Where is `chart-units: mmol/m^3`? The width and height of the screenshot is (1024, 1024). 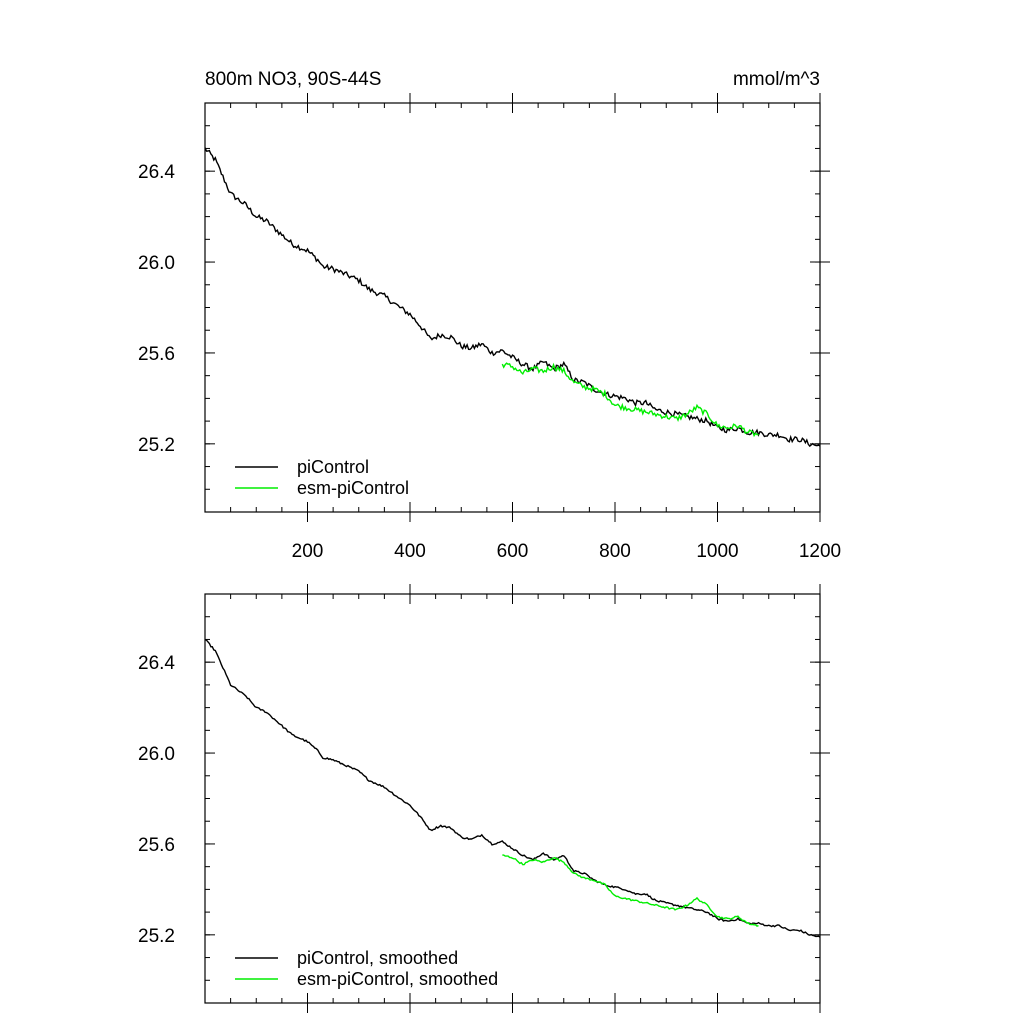
chart-units: mmol/m^3 is located at coordinates (776, 79).